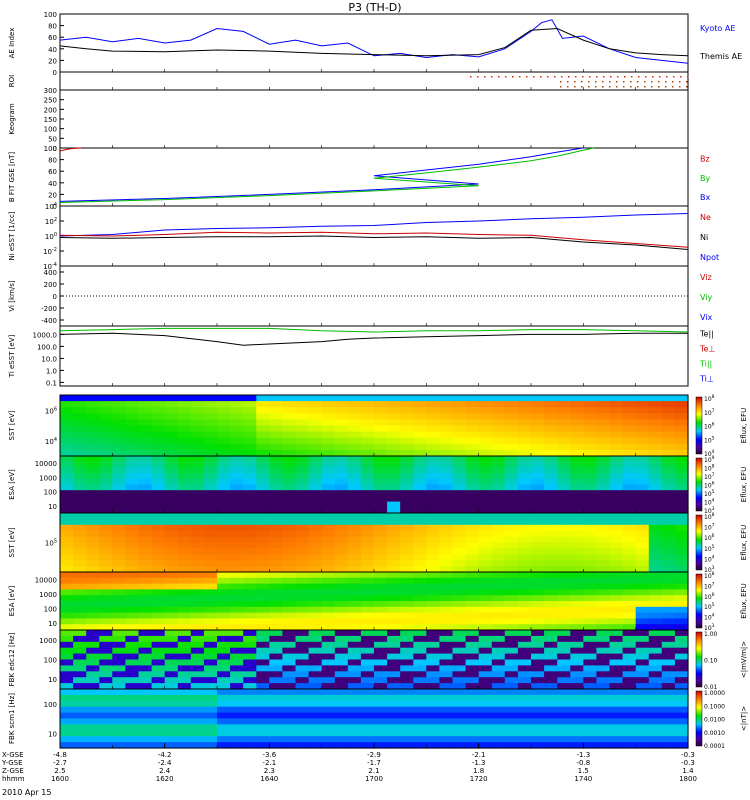  Describe the element at coordinates (321, 174) in the screenshot. I see `series-line-bx` at that location.